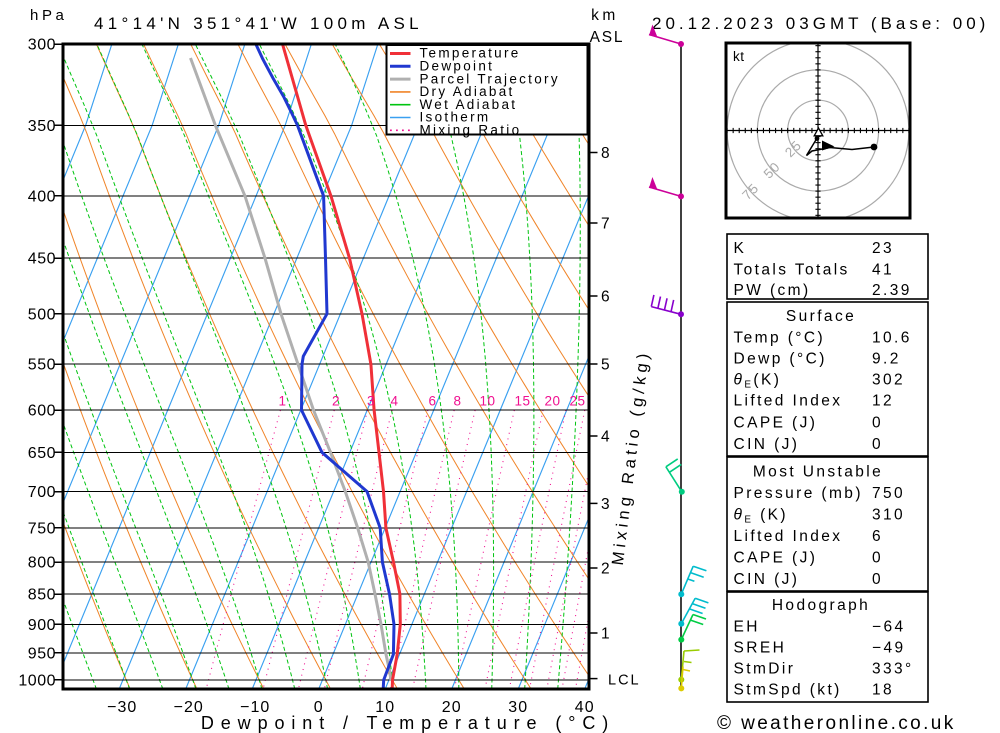  Describe the element at coordinates (780, 359) in the screenshot. I see `svg-text: Dewp (°C)` at that location.